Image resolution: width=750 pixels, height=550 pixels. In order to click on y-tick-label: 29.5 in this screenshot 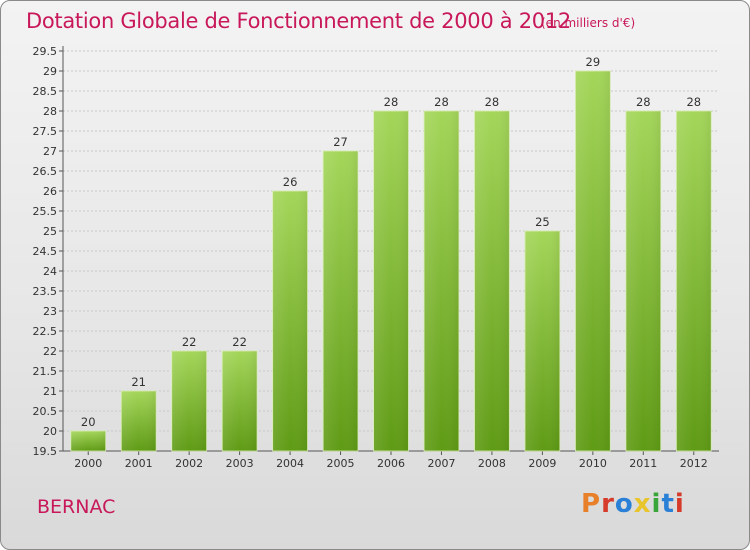, I will do `click(45, 51)`.